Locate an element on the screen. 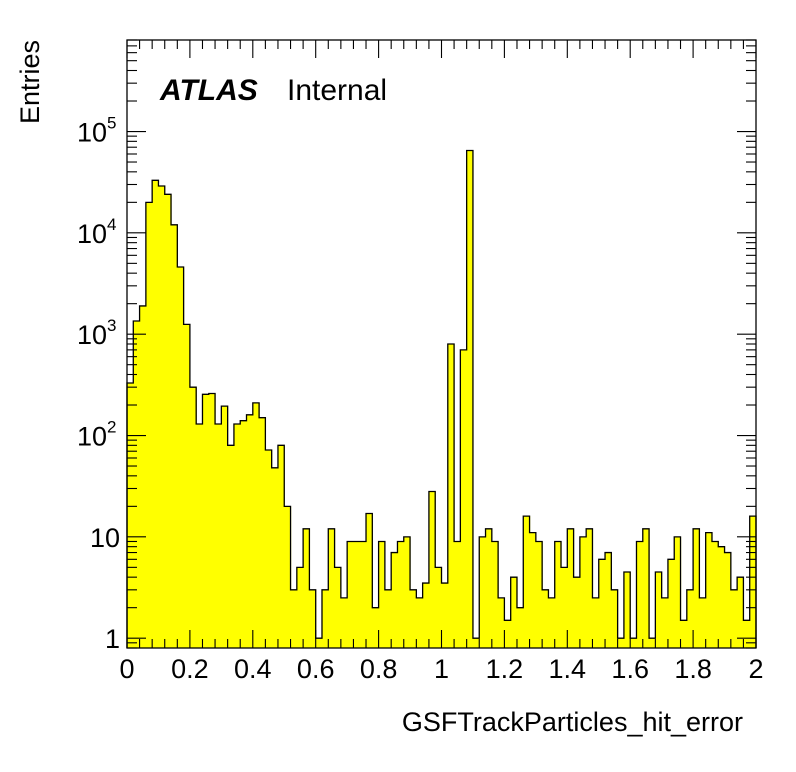 The width and height of the screenshot is (796, 772). x-tick-label: 0 is located at coordinates (126, 669).